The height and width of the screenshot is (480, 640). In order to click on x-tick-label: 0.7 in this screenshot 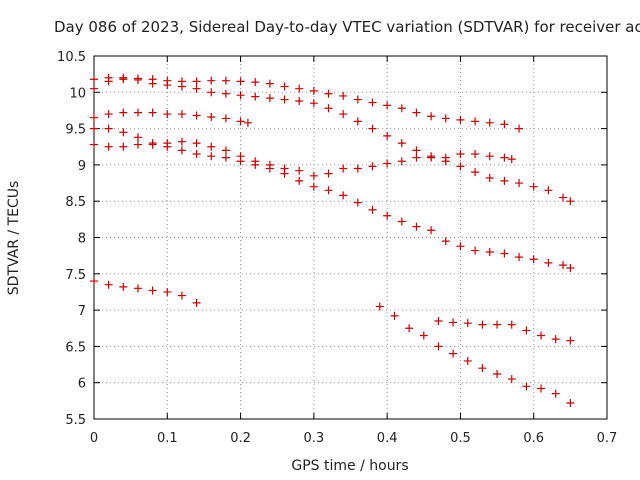, I will do `click(607, 438)`.